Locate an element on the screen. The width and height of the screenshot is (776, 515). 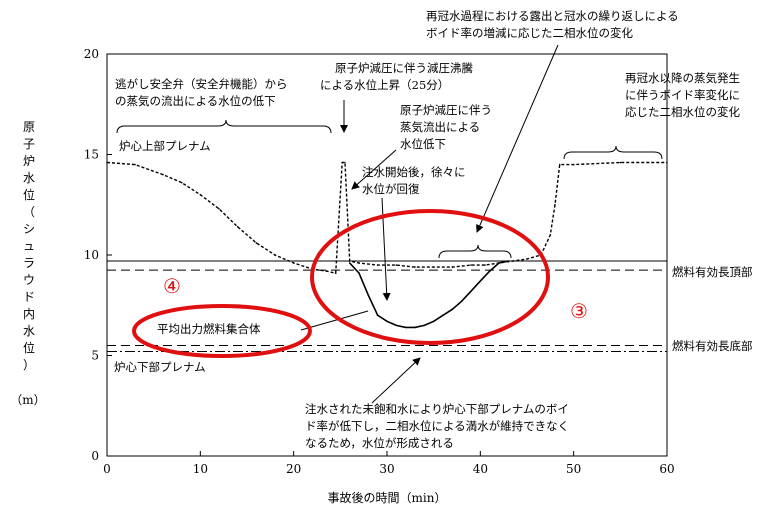
annotation-depress-boil-1: 原子炉減圧に伴う減圧沸騰 is located at coordinates (404, 68).